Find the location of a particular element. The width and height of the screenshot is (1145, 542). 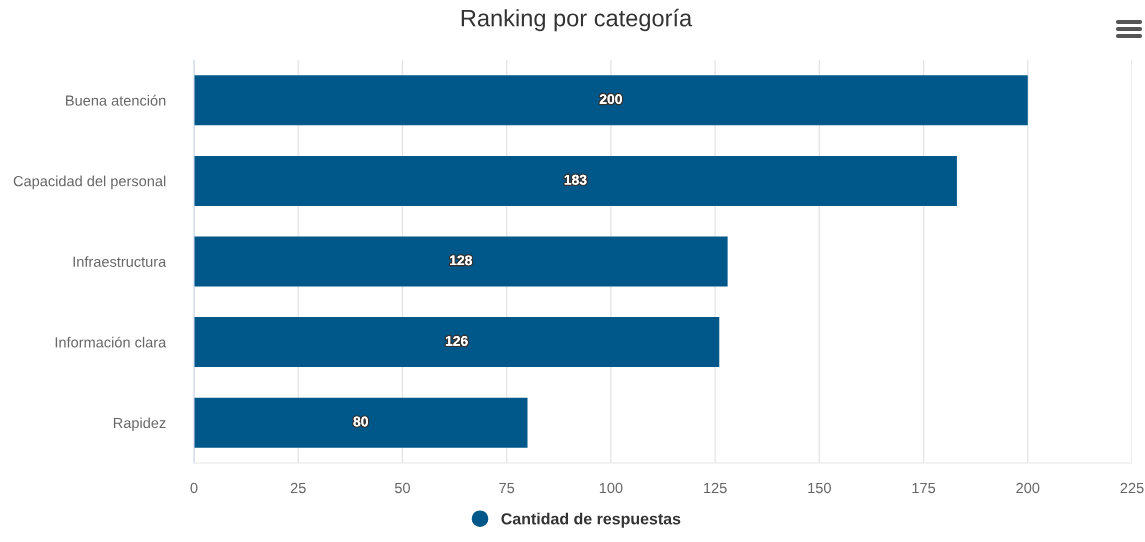

data-label: 183 is located at coordinates (575, 179).